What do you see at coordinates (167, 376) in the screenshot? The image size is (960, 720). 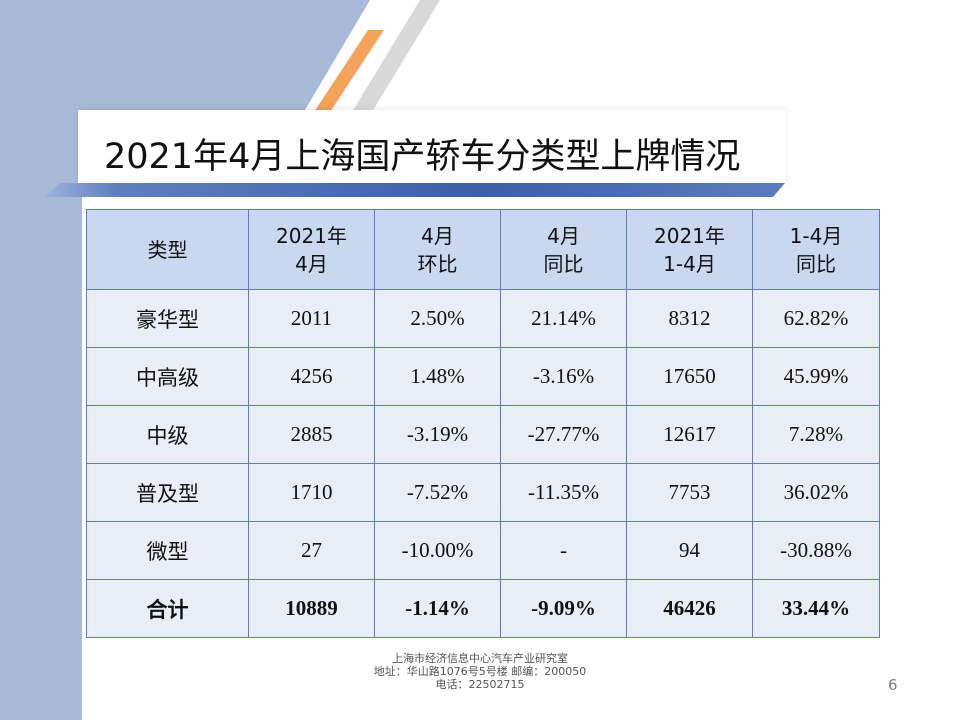 I see `row-category-cell: 中高级` at bounding box center [167, 376].